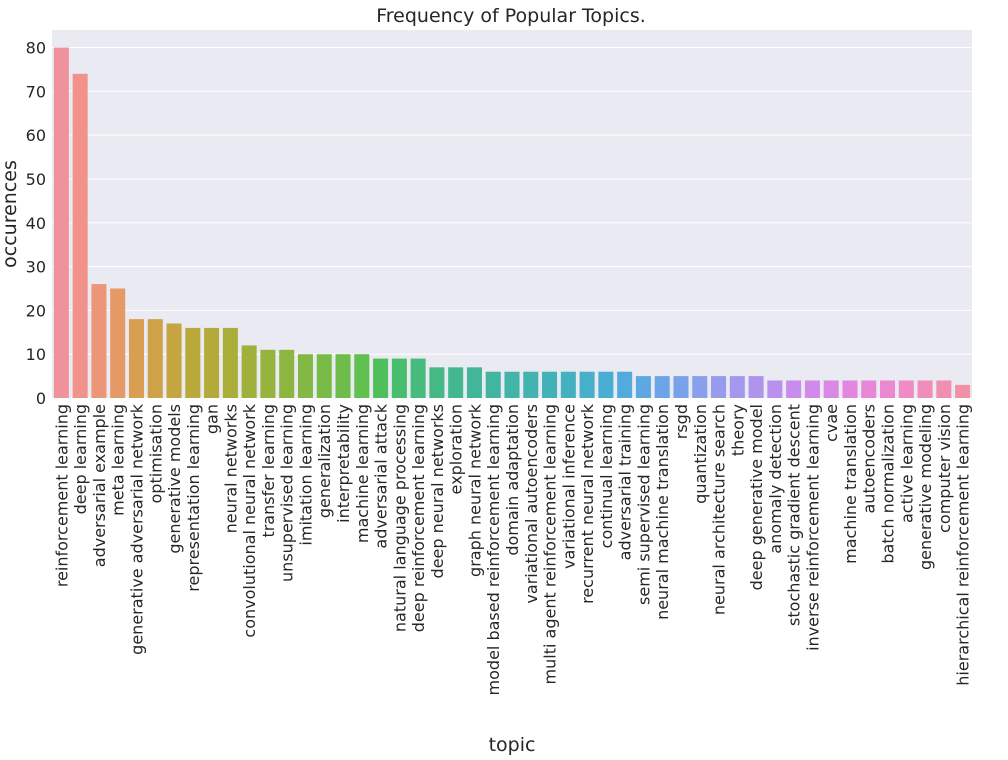 The width and height of the screenshot is (1008, 760). Describe the element at coordinates (324, 461) in the screenshot. I see `x-tick-label: generalization` at that location.